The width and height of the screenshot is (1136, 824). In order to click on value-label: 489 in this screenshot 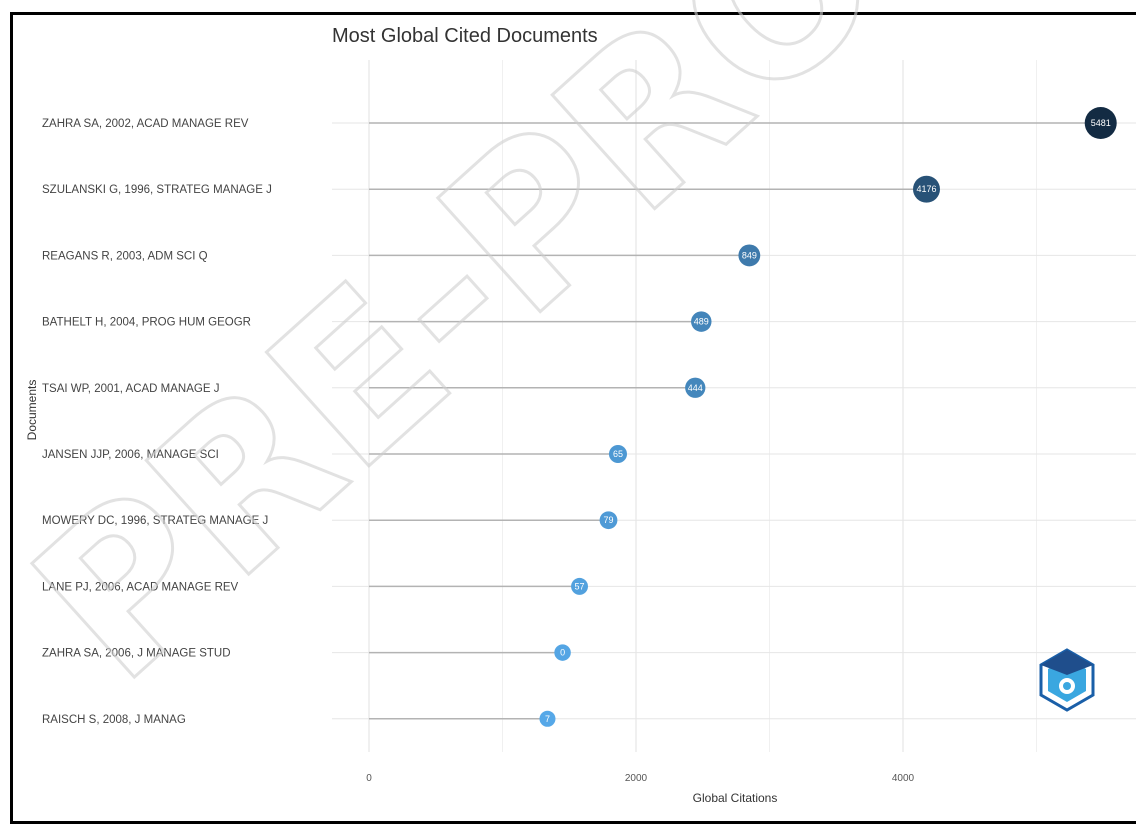, I will do `click(701, 322)`.